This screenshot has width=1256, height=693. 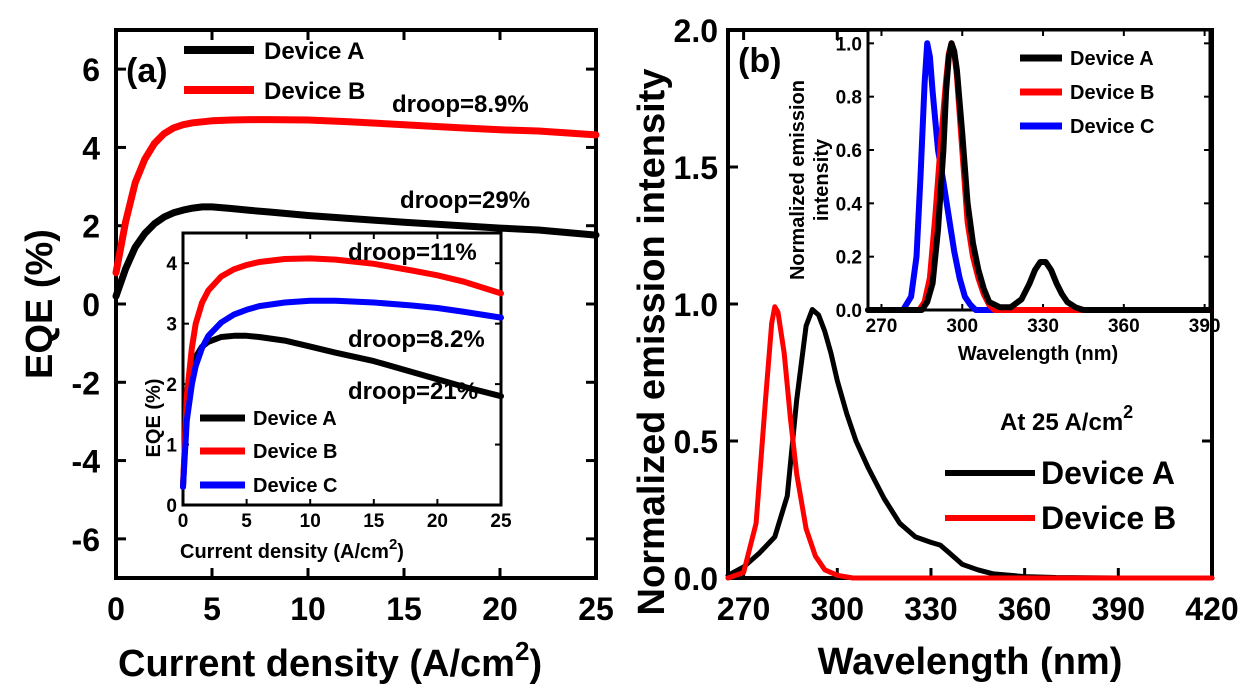 I want to click on panel-a-y-tick-label: -4, so click(x=86, y=462).